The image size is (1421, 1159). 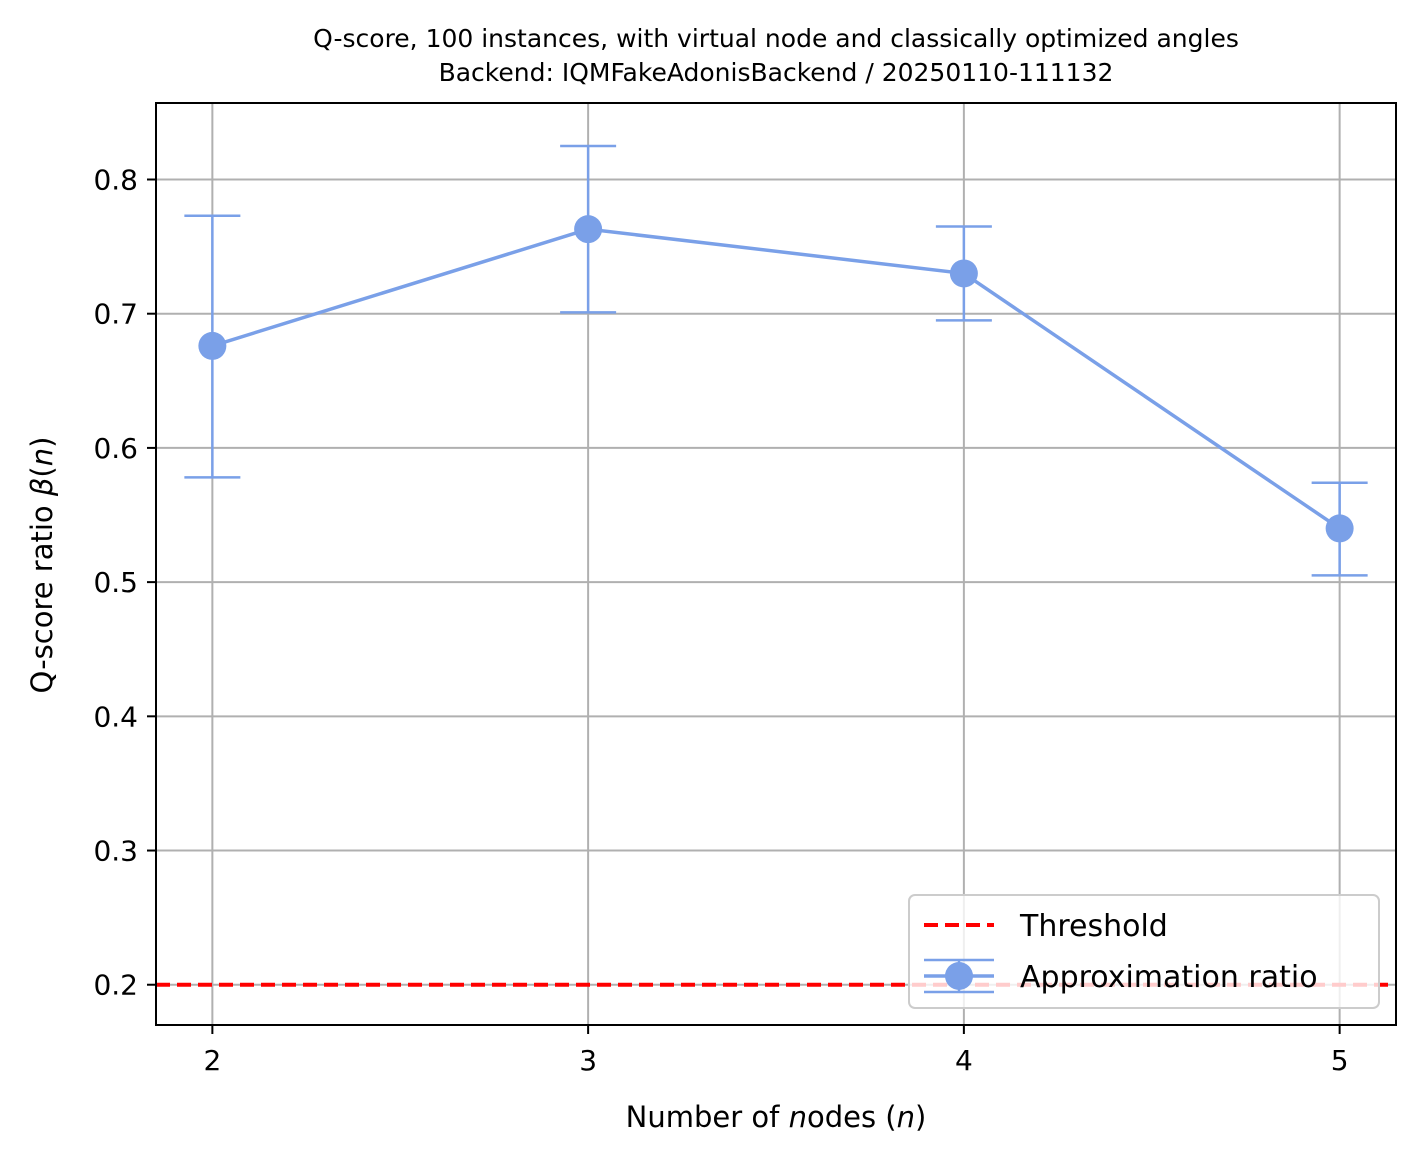 What do you see at coordinates (776, 1051) in the screenshot?
I see `x-ticks: 2 3 4 5` at bounding box center [776, 1051].